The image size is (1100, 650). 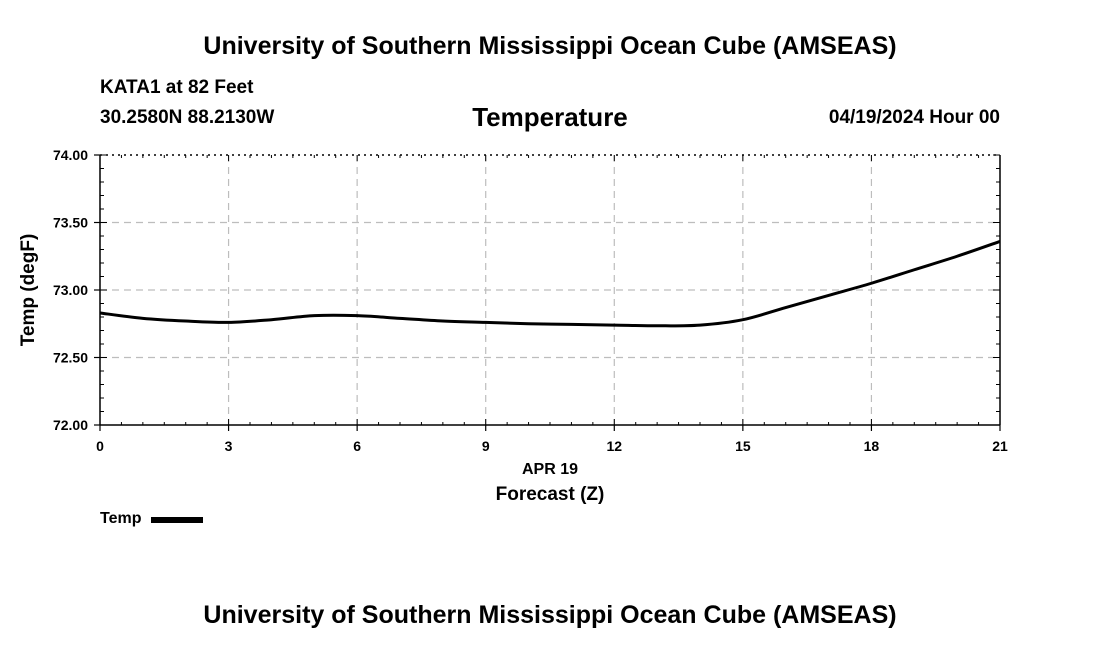 What do you see at coordinates (914, 117) in the screenshot?
I see `forecast-date-label: 04/19/2024 Hour 00` at bounding box center [914, 117].